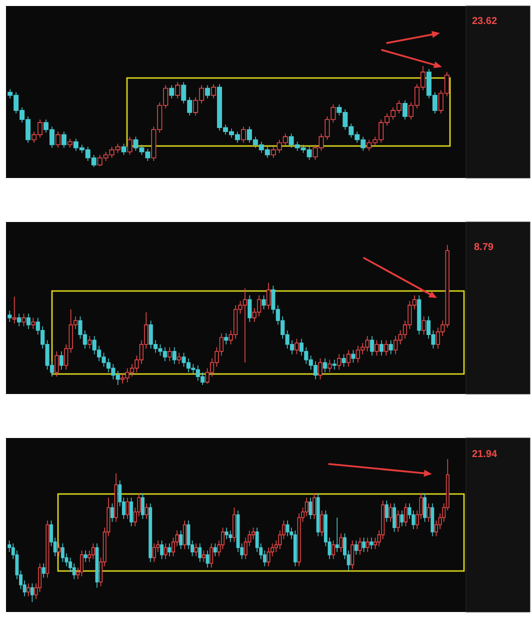 The image size is (532, 623). Describe the element at coordinates (485, 21) in the screenshot. I see `text: 23.62` at that location.